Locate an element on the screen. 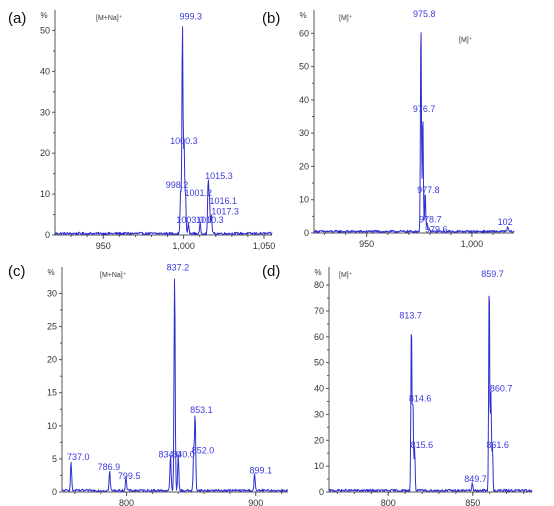 This screenshot has height=506, width=554. peak-label: 737.0 is located at coordinates (78, 457).